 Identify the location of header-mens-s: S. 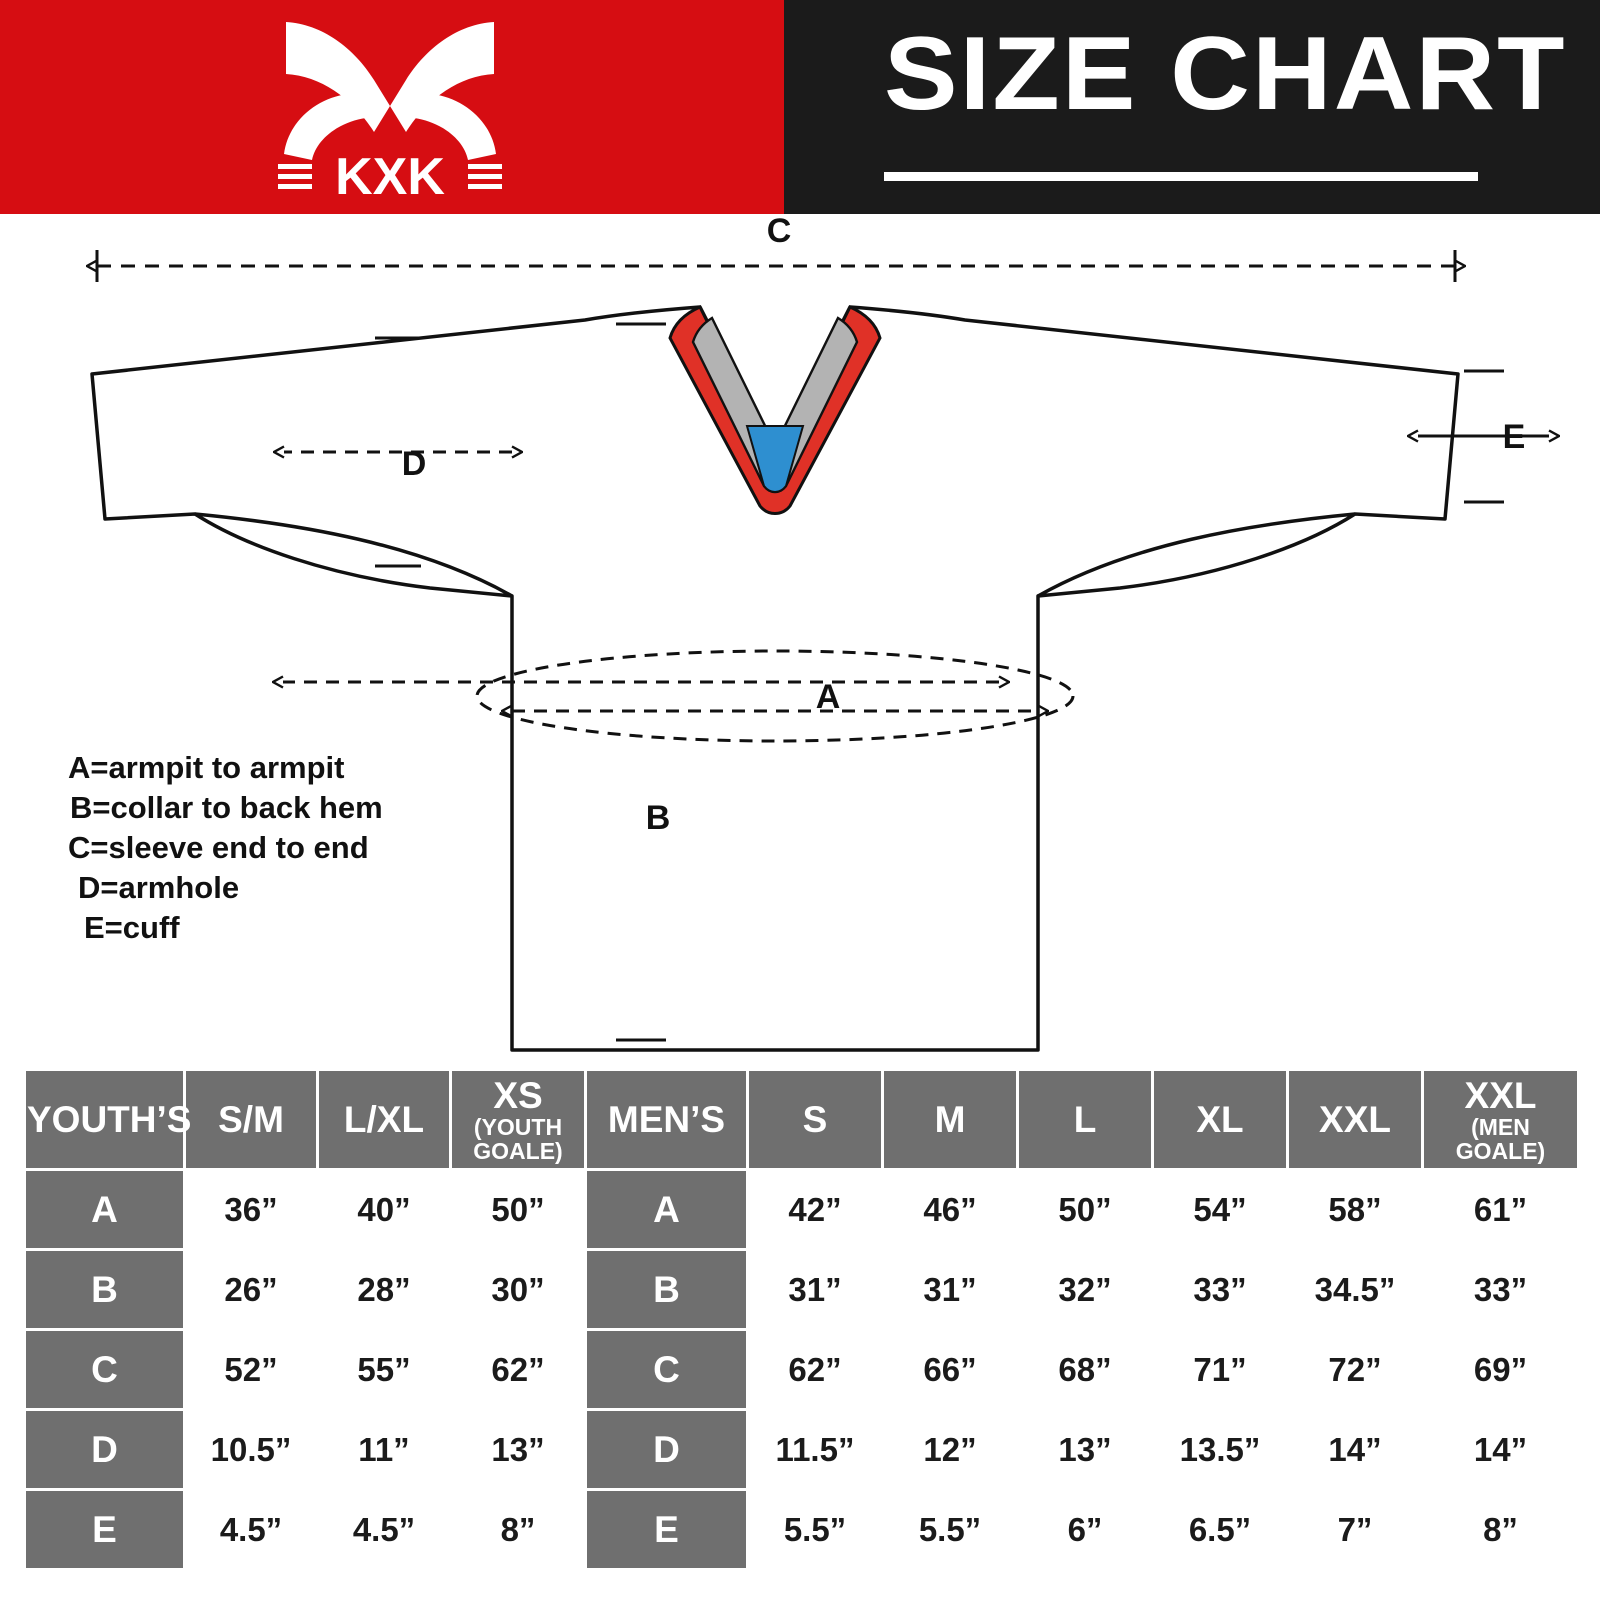
(815, 1119).